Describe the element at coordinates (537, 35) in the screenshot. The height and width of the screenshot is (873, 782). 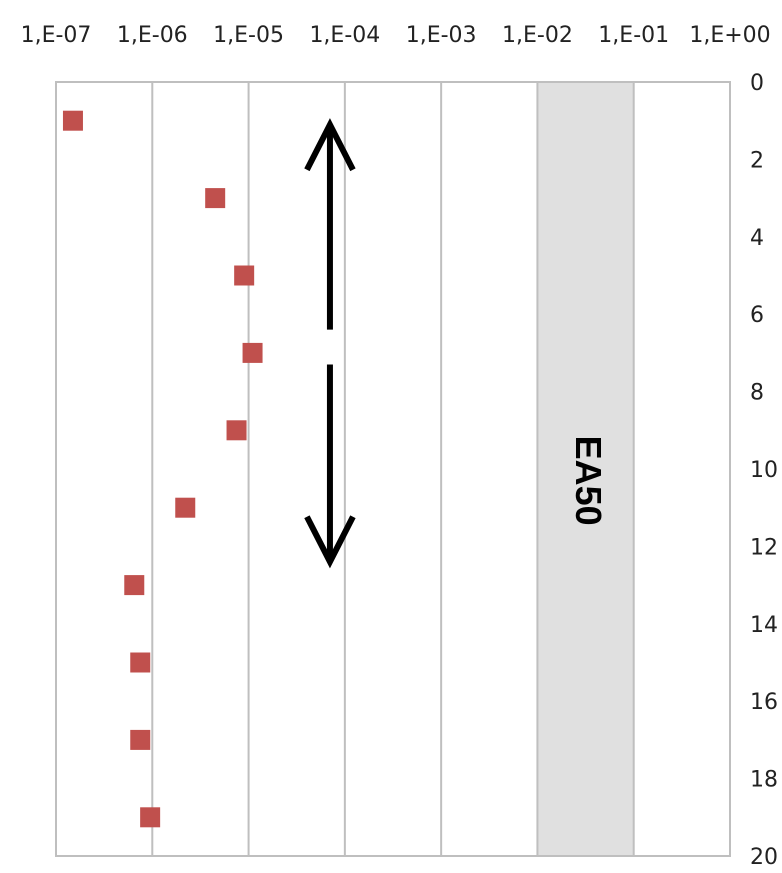
I see `x-tick-label: 1,E-02` at that location.